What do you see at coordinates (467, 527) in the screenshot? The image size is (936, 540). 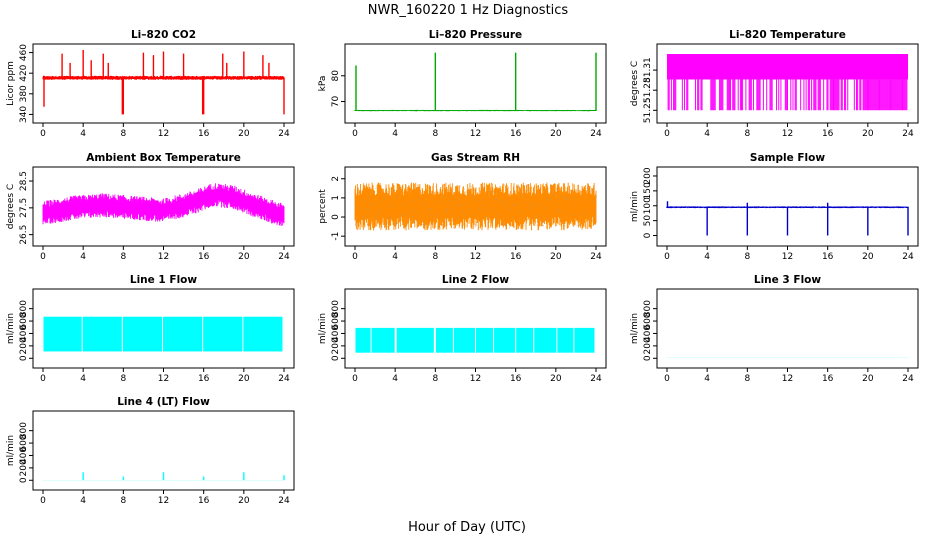 I see `x-axis-label: Hour of Day (UTC)` at bounding box center [467, 527].